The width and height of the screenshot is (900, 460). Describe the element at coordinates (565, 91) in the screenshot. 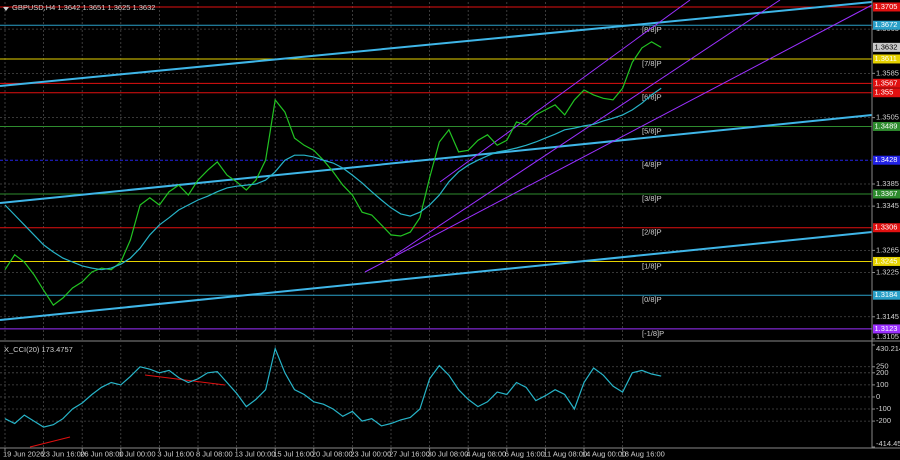

I see `channel-line` at that location.